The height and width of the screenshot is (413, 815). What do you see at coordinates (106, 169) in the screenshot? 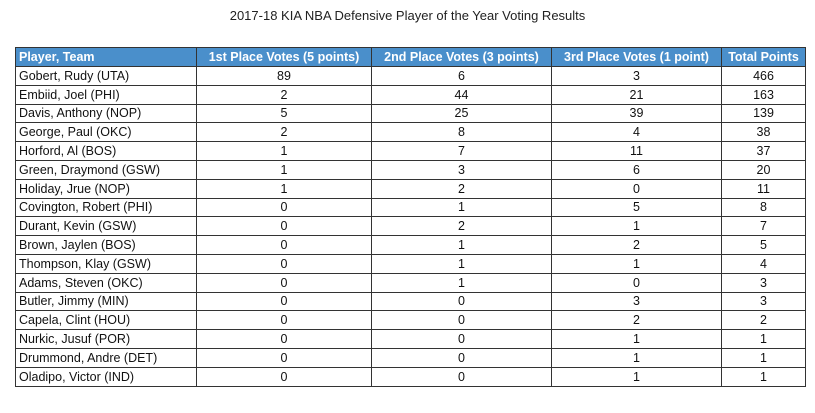
I see `player-cell: Green, Draymond (GSW)` at bounding box center [106, 169].